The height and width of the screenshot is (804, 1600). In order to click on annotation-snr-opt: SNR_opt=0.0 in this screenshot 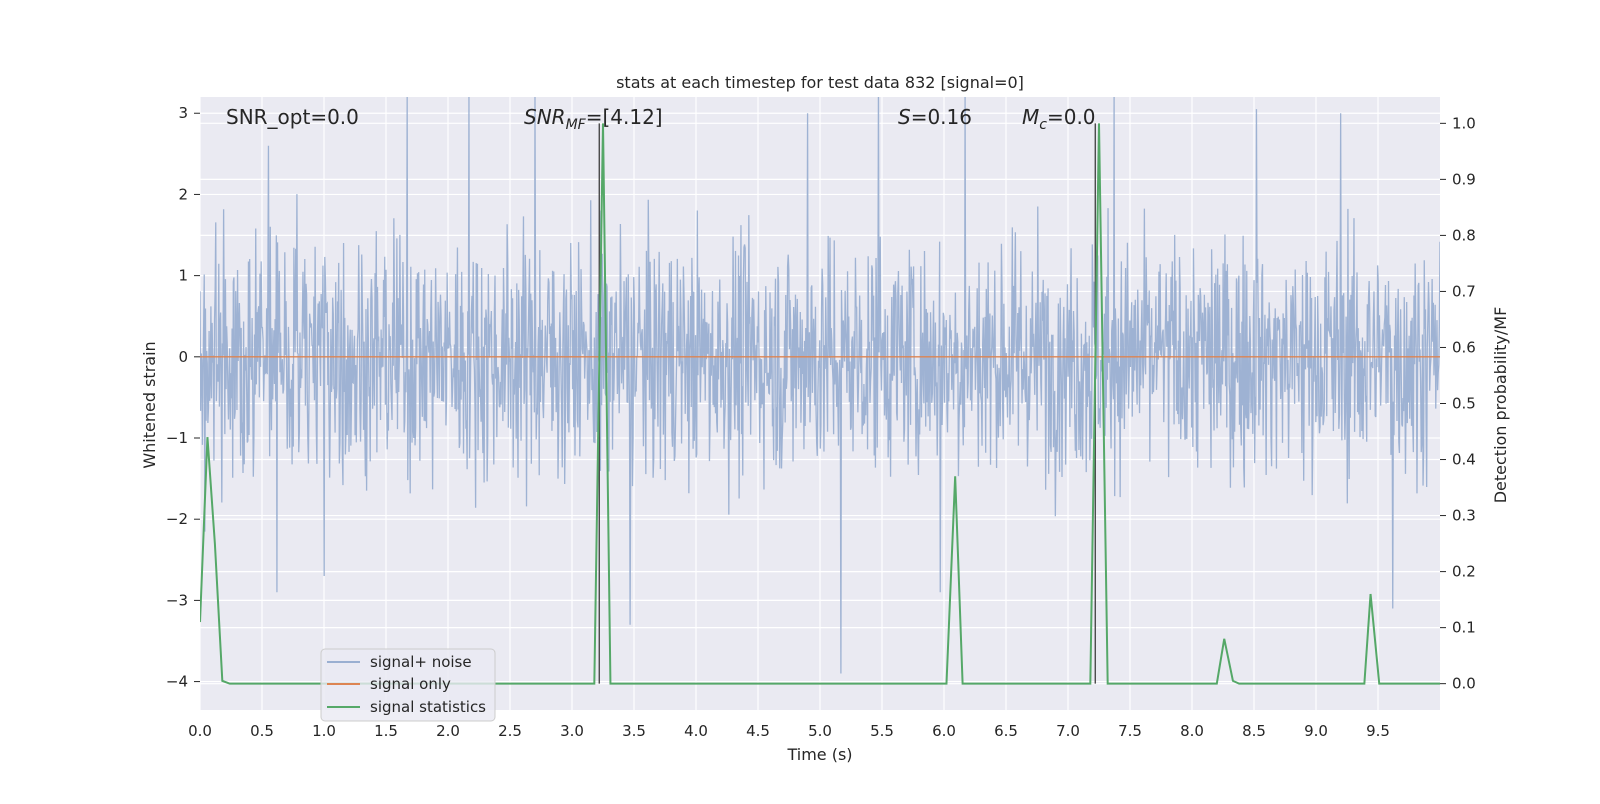, I will do `click(292, 117)`.